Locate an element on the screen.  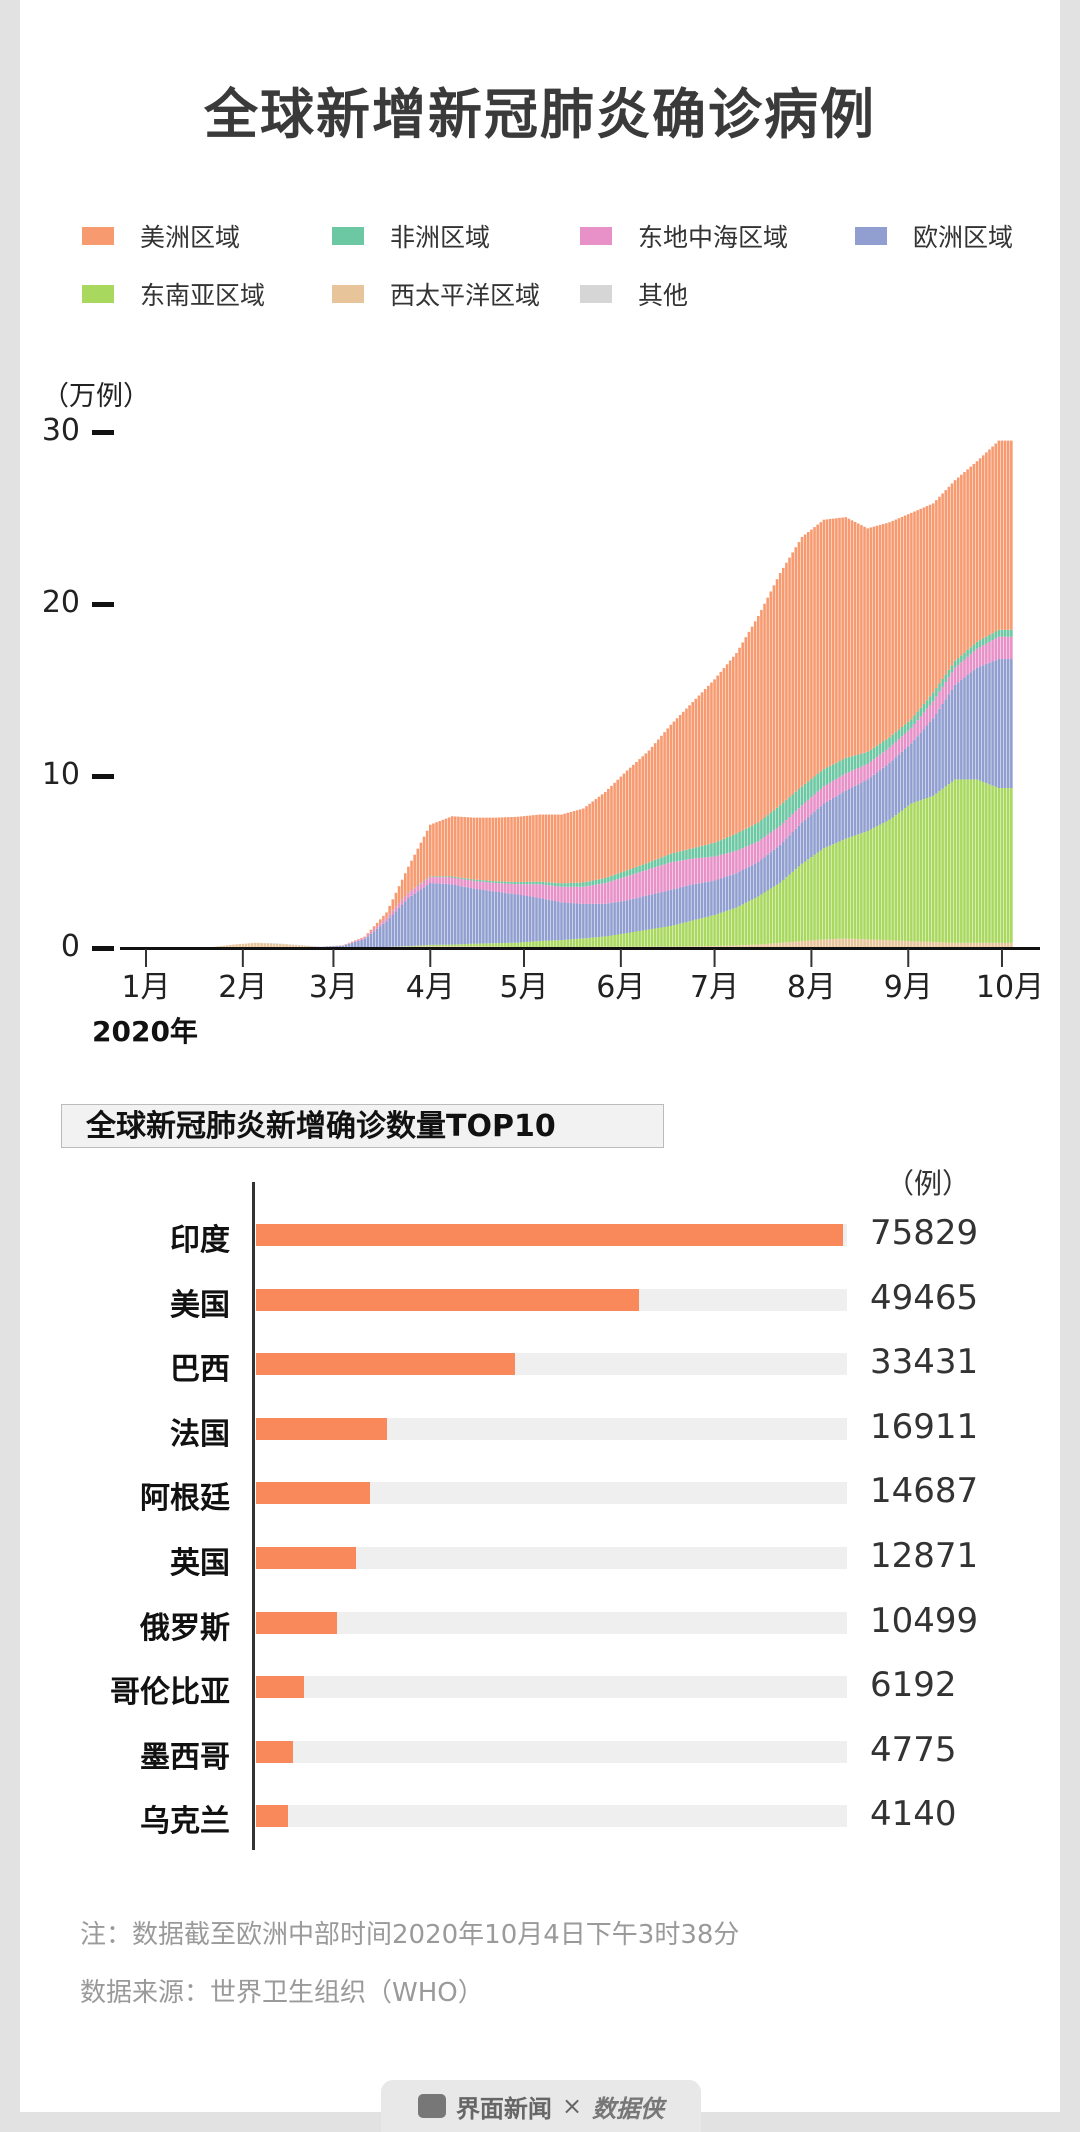
y-tick-label: 10 is located at coordinates (60, 774).